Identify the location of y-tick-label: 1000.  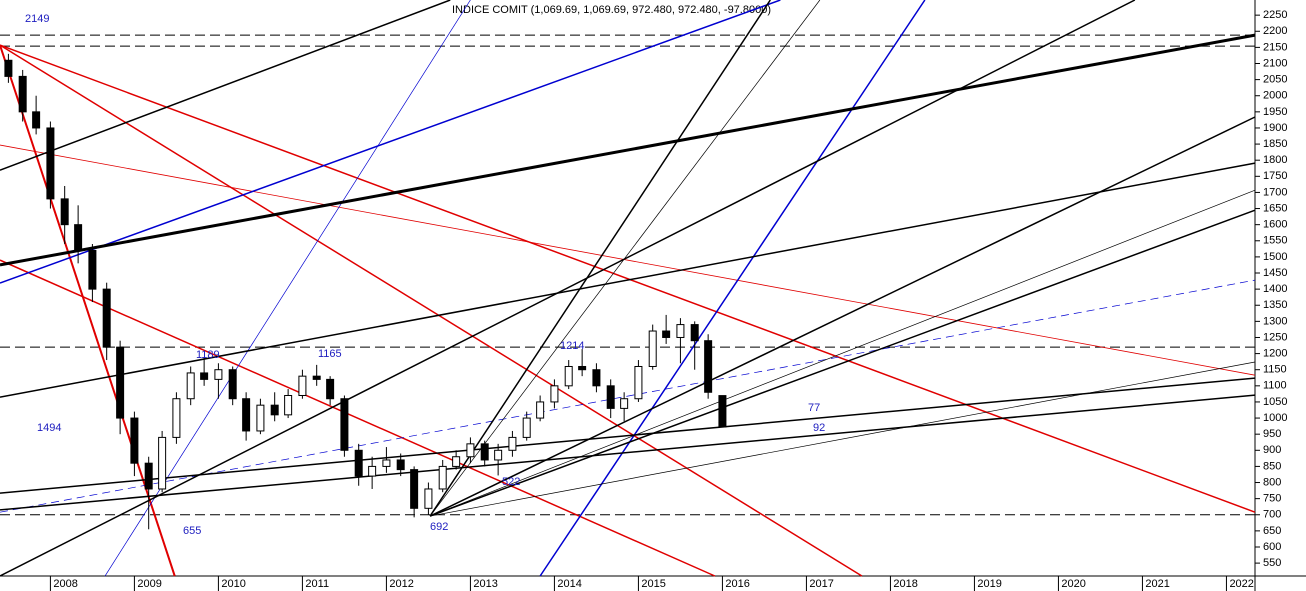
(1275, 418).